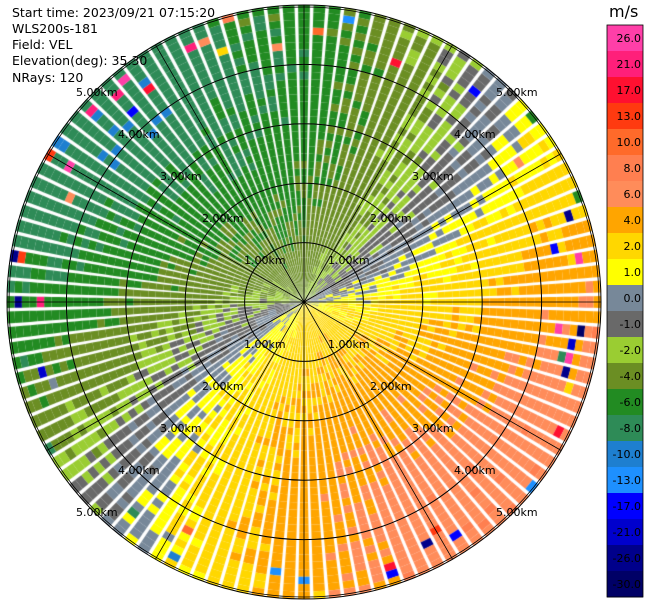  What do you see at coordinates (181, 428) in the screenshot?
I see `ring-label-3km-az225: 3.00km` at bounding box center [181, 428].